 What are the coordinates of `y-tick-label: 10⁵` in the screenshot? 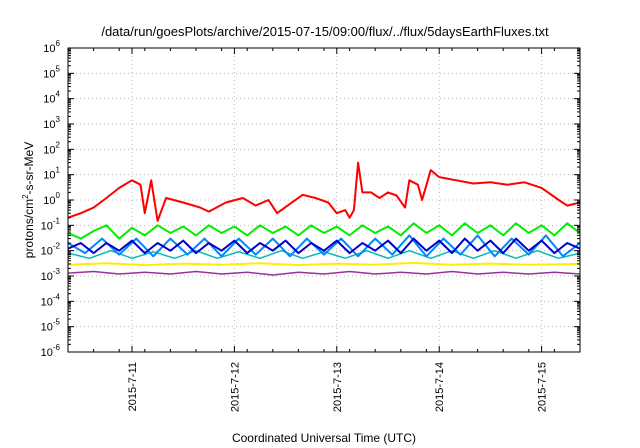 It's located at (51, 72).